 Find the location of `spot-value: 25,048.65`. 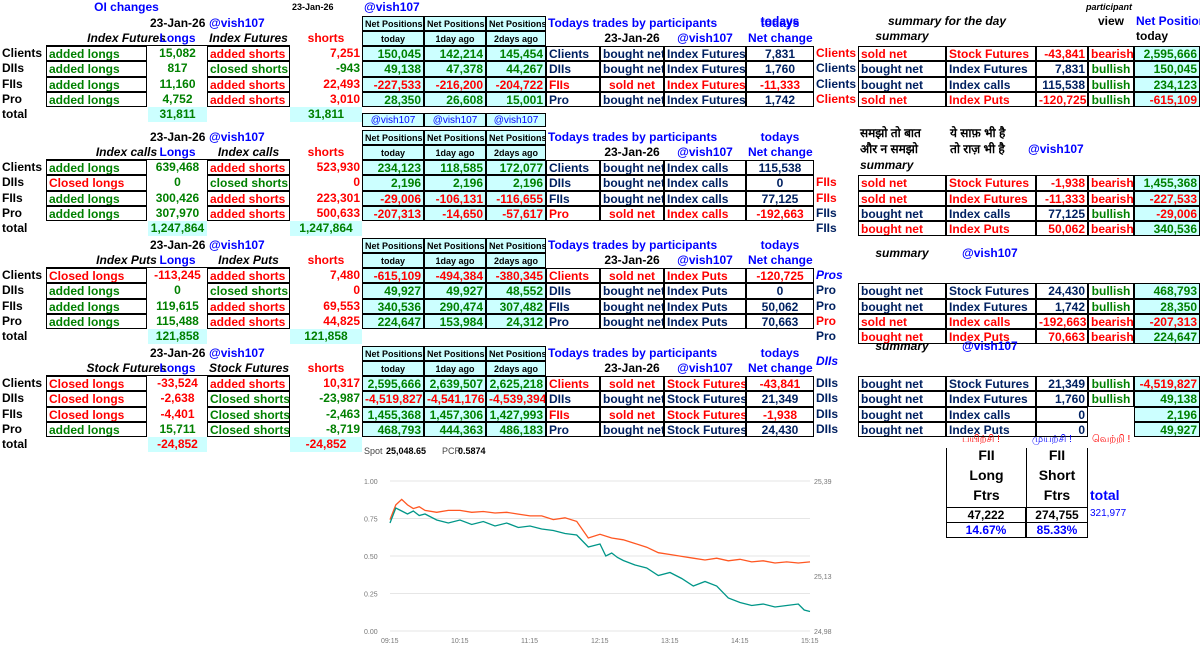

spot-value: 25,048.65 is located at coordinates (406, 451).